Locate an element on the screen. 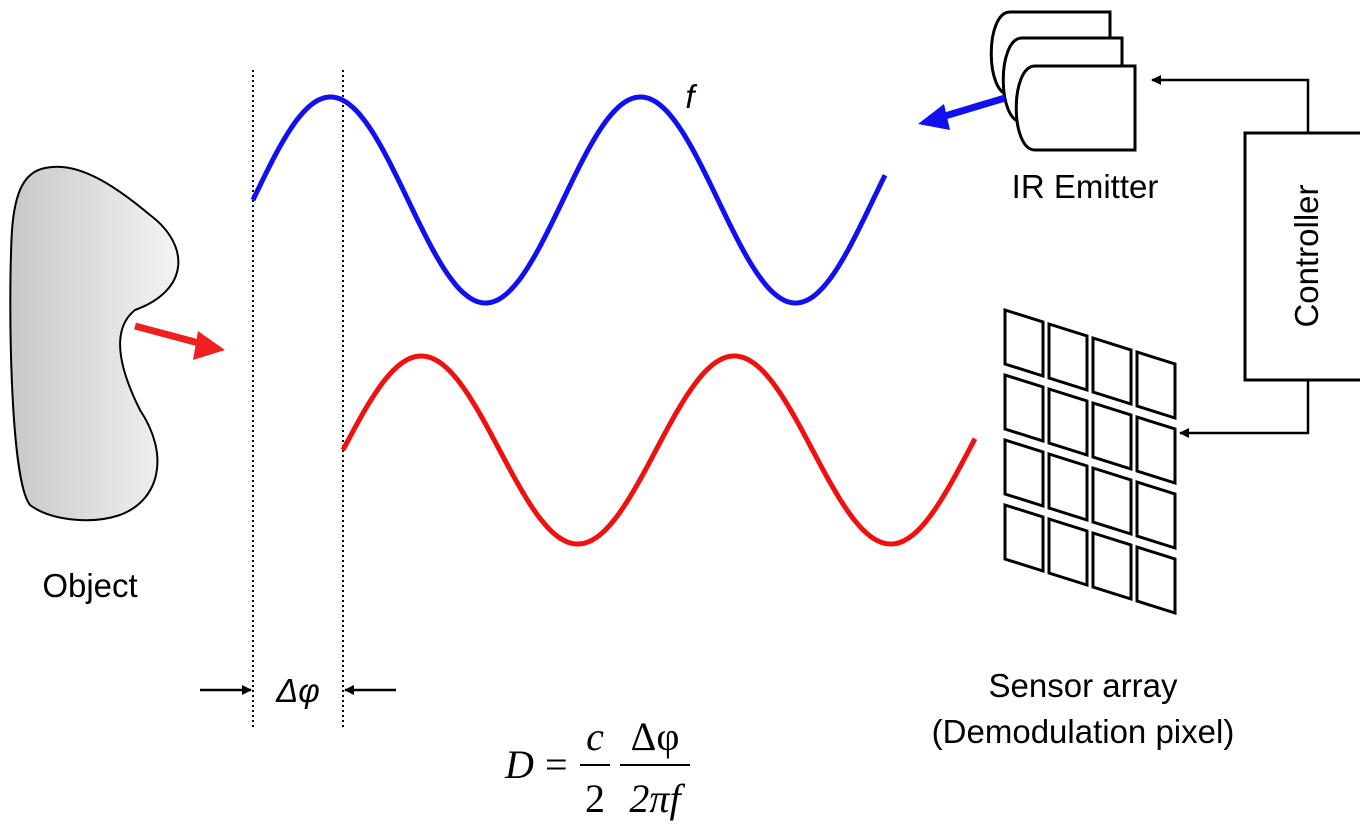 This screenshot has width=1360, height=839. sensor-label: Sensor array is located at coordinates (1083, 685).